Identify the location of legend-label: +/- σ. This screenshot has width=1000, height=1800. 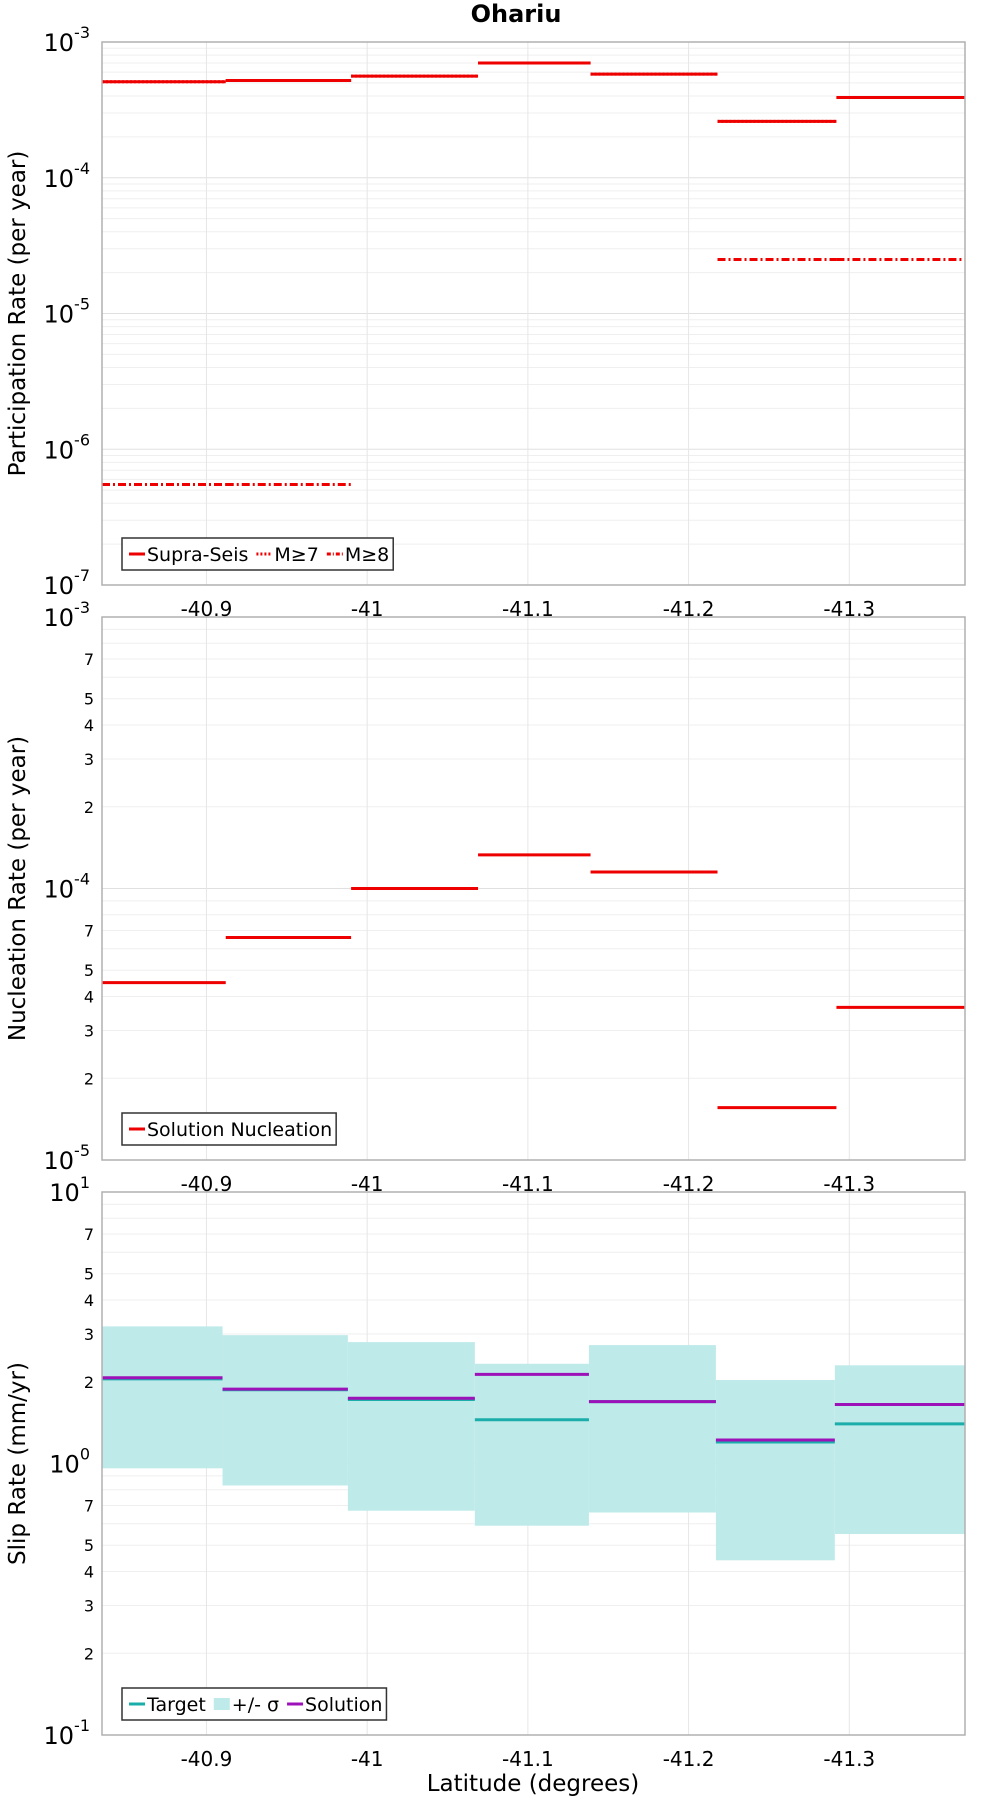
(255, 1705).